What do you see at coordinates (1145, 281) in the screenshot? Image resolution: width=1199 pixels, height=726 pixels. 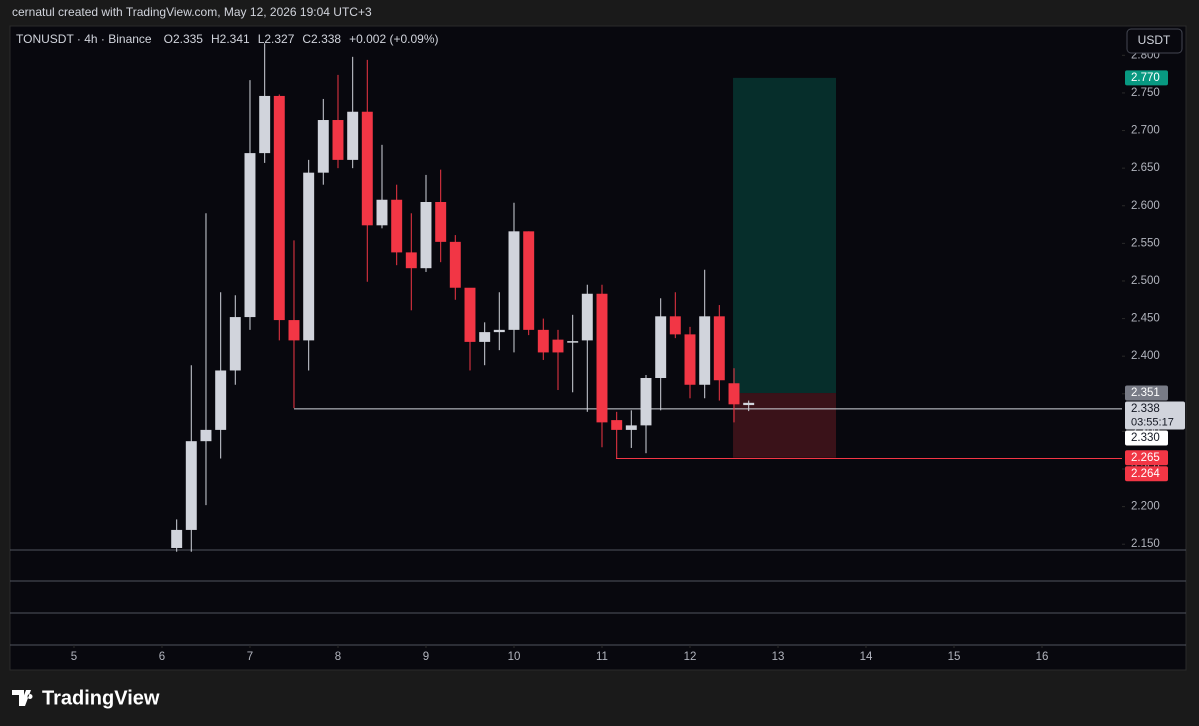 I see `y-tick-label: 2.500` at bounding box center [1145, 281].